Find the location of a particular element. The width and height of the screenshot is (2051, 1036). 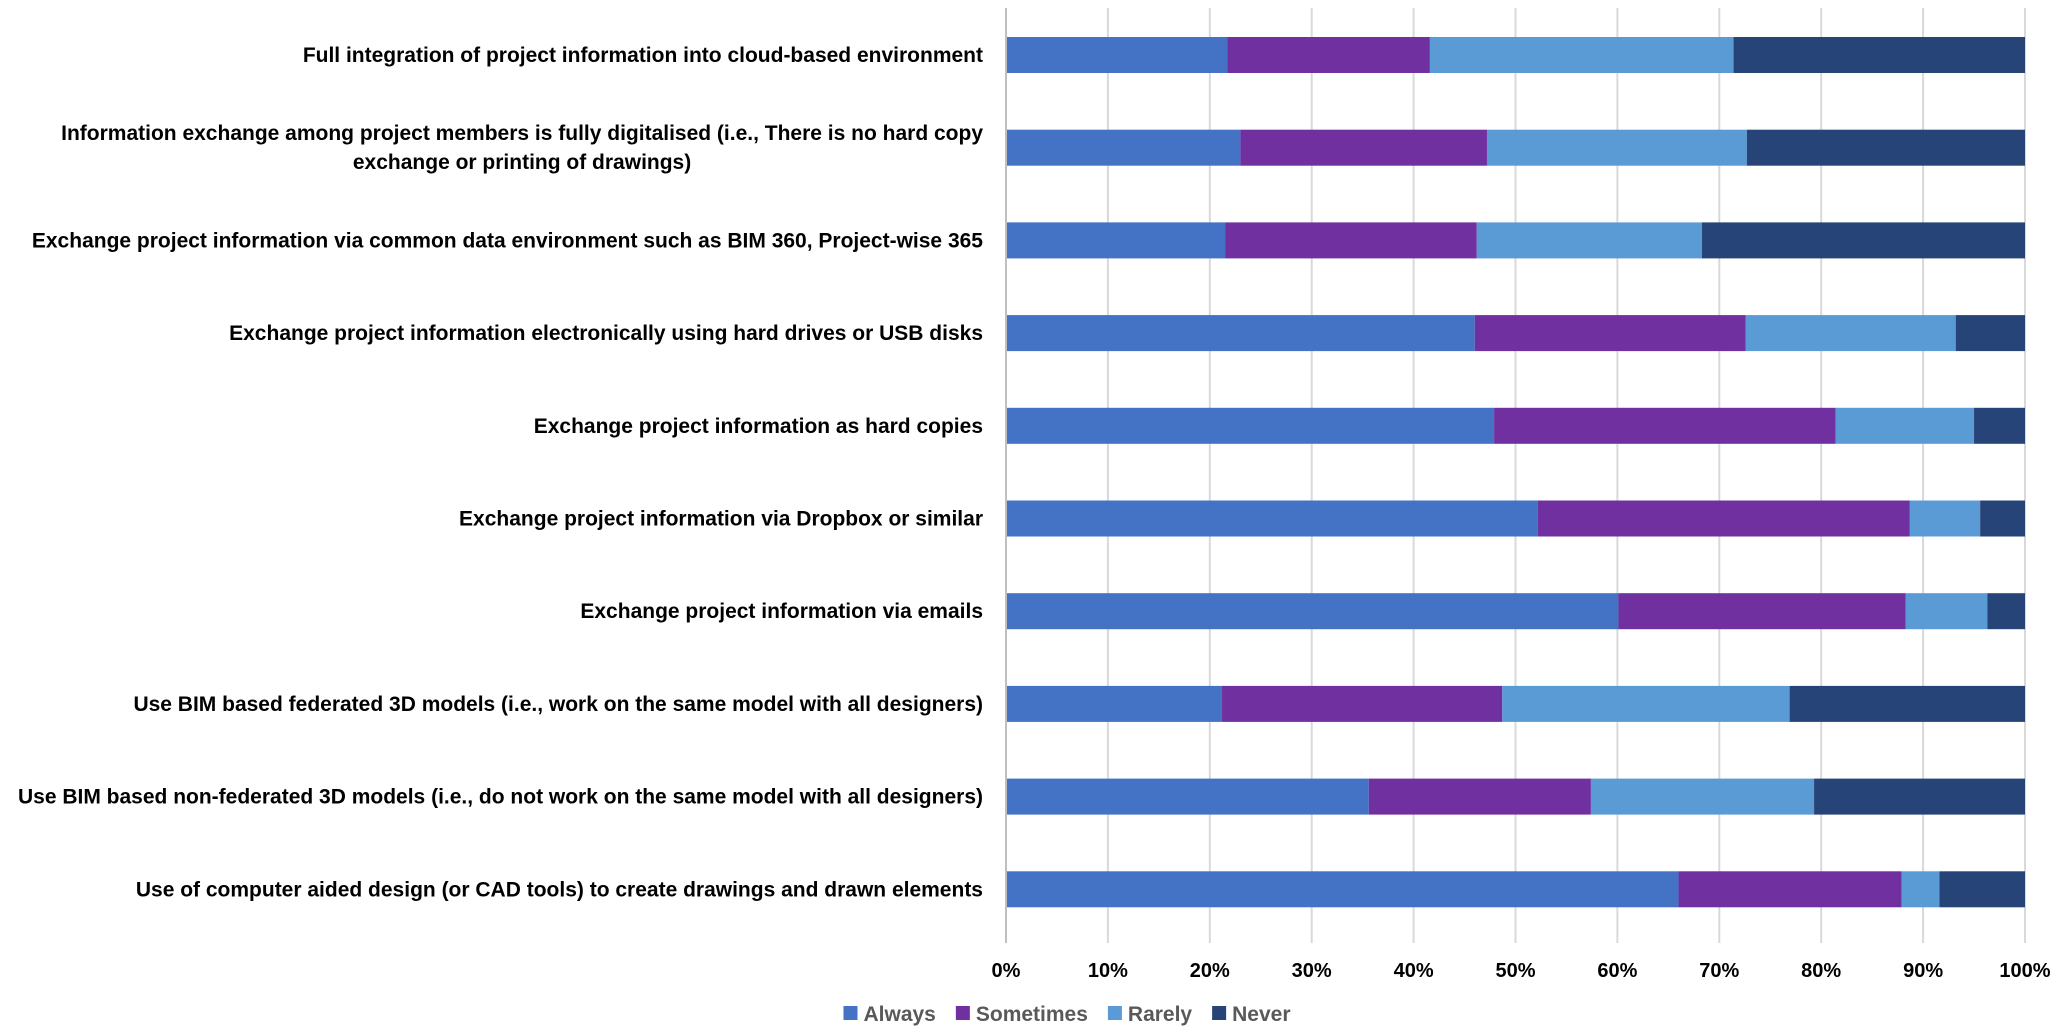

x-tick-label: 60% is located at coordinates (1617, 971).